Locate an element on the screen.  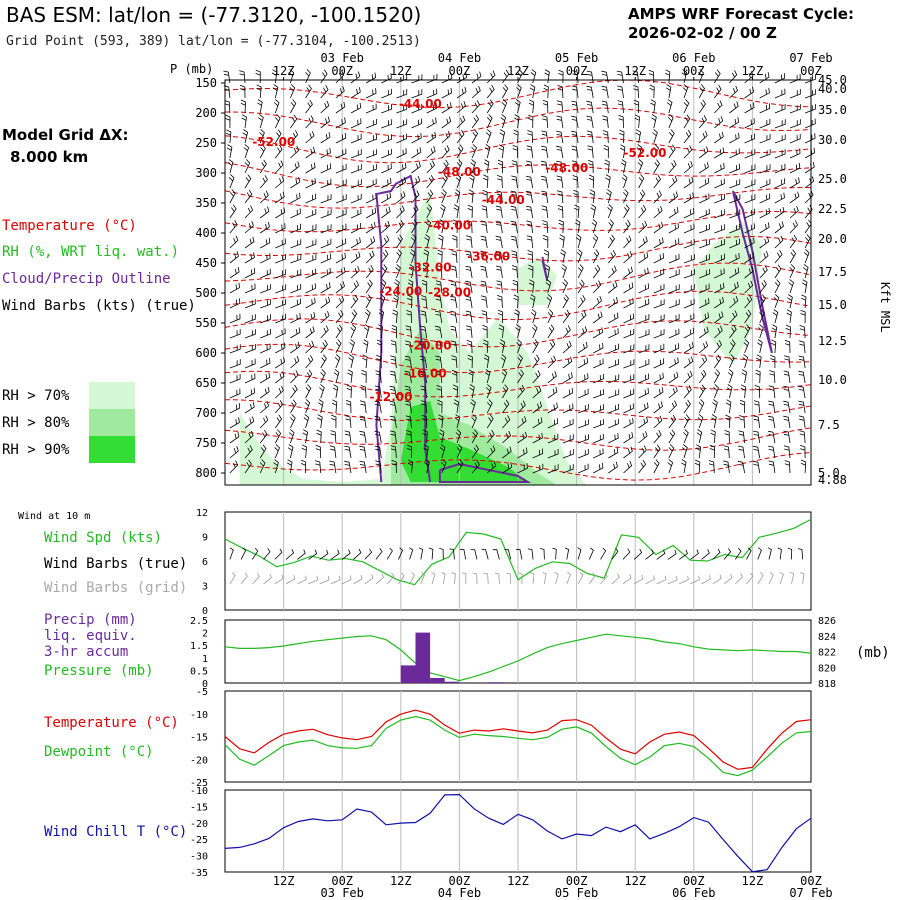
height-tick-8: 15.0 is located at coordinates (832, 305).